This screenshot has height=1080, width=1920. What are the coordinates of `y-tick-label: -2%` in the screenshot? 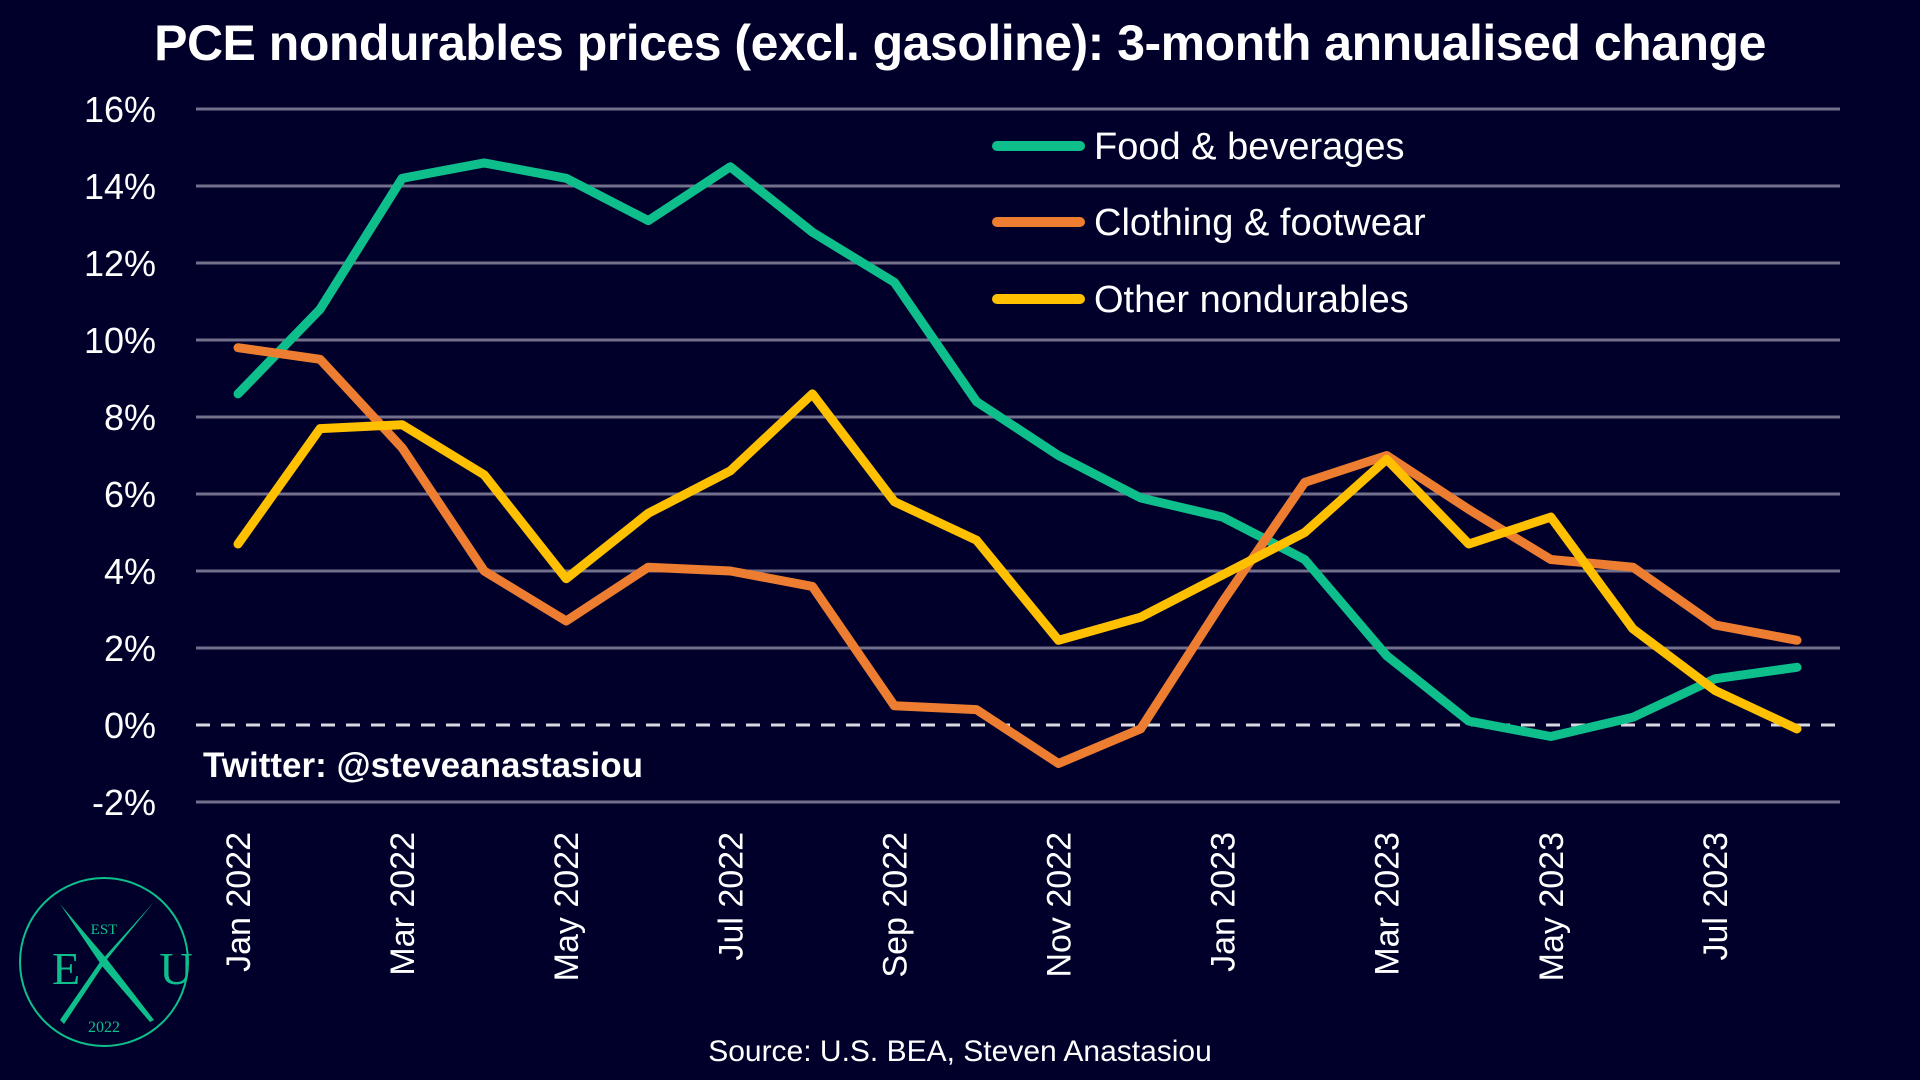 It's located at (124, 802).